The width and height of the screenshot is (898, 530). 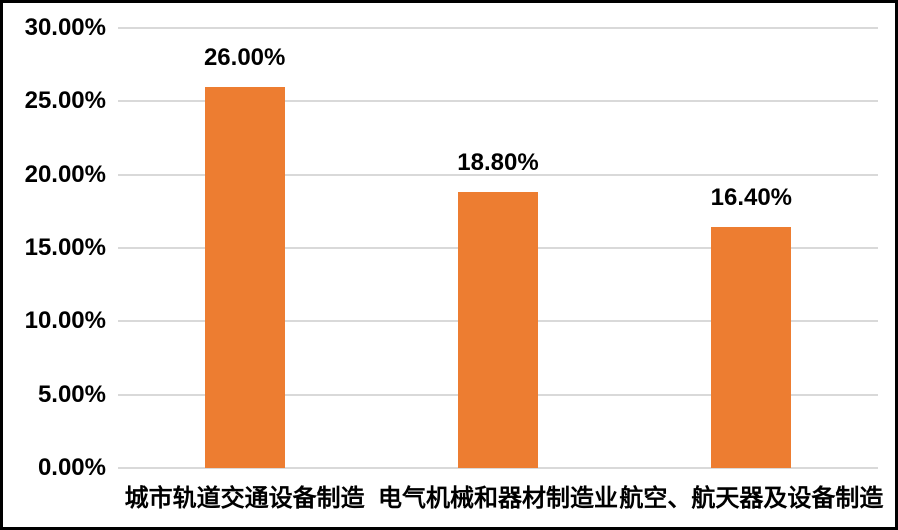 I want to click on x-axis-category-label: 电气机械和器材制造业, so click(x=498, y=498).